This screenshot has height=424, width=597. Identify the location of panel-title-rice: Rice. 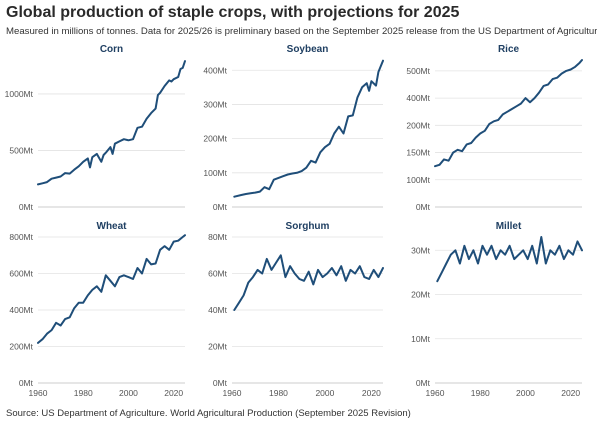
(509, 49).